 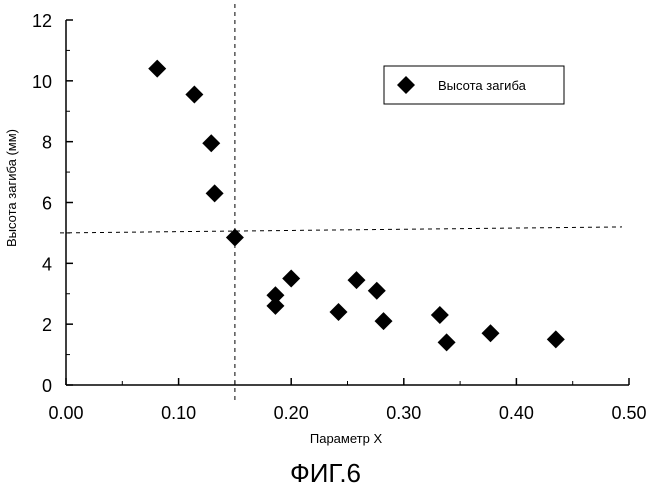 What do you see at coordinates (628, 413) in the screenshot?
I see `x-tick-label: 0.50` at bounding box center [628, 413].